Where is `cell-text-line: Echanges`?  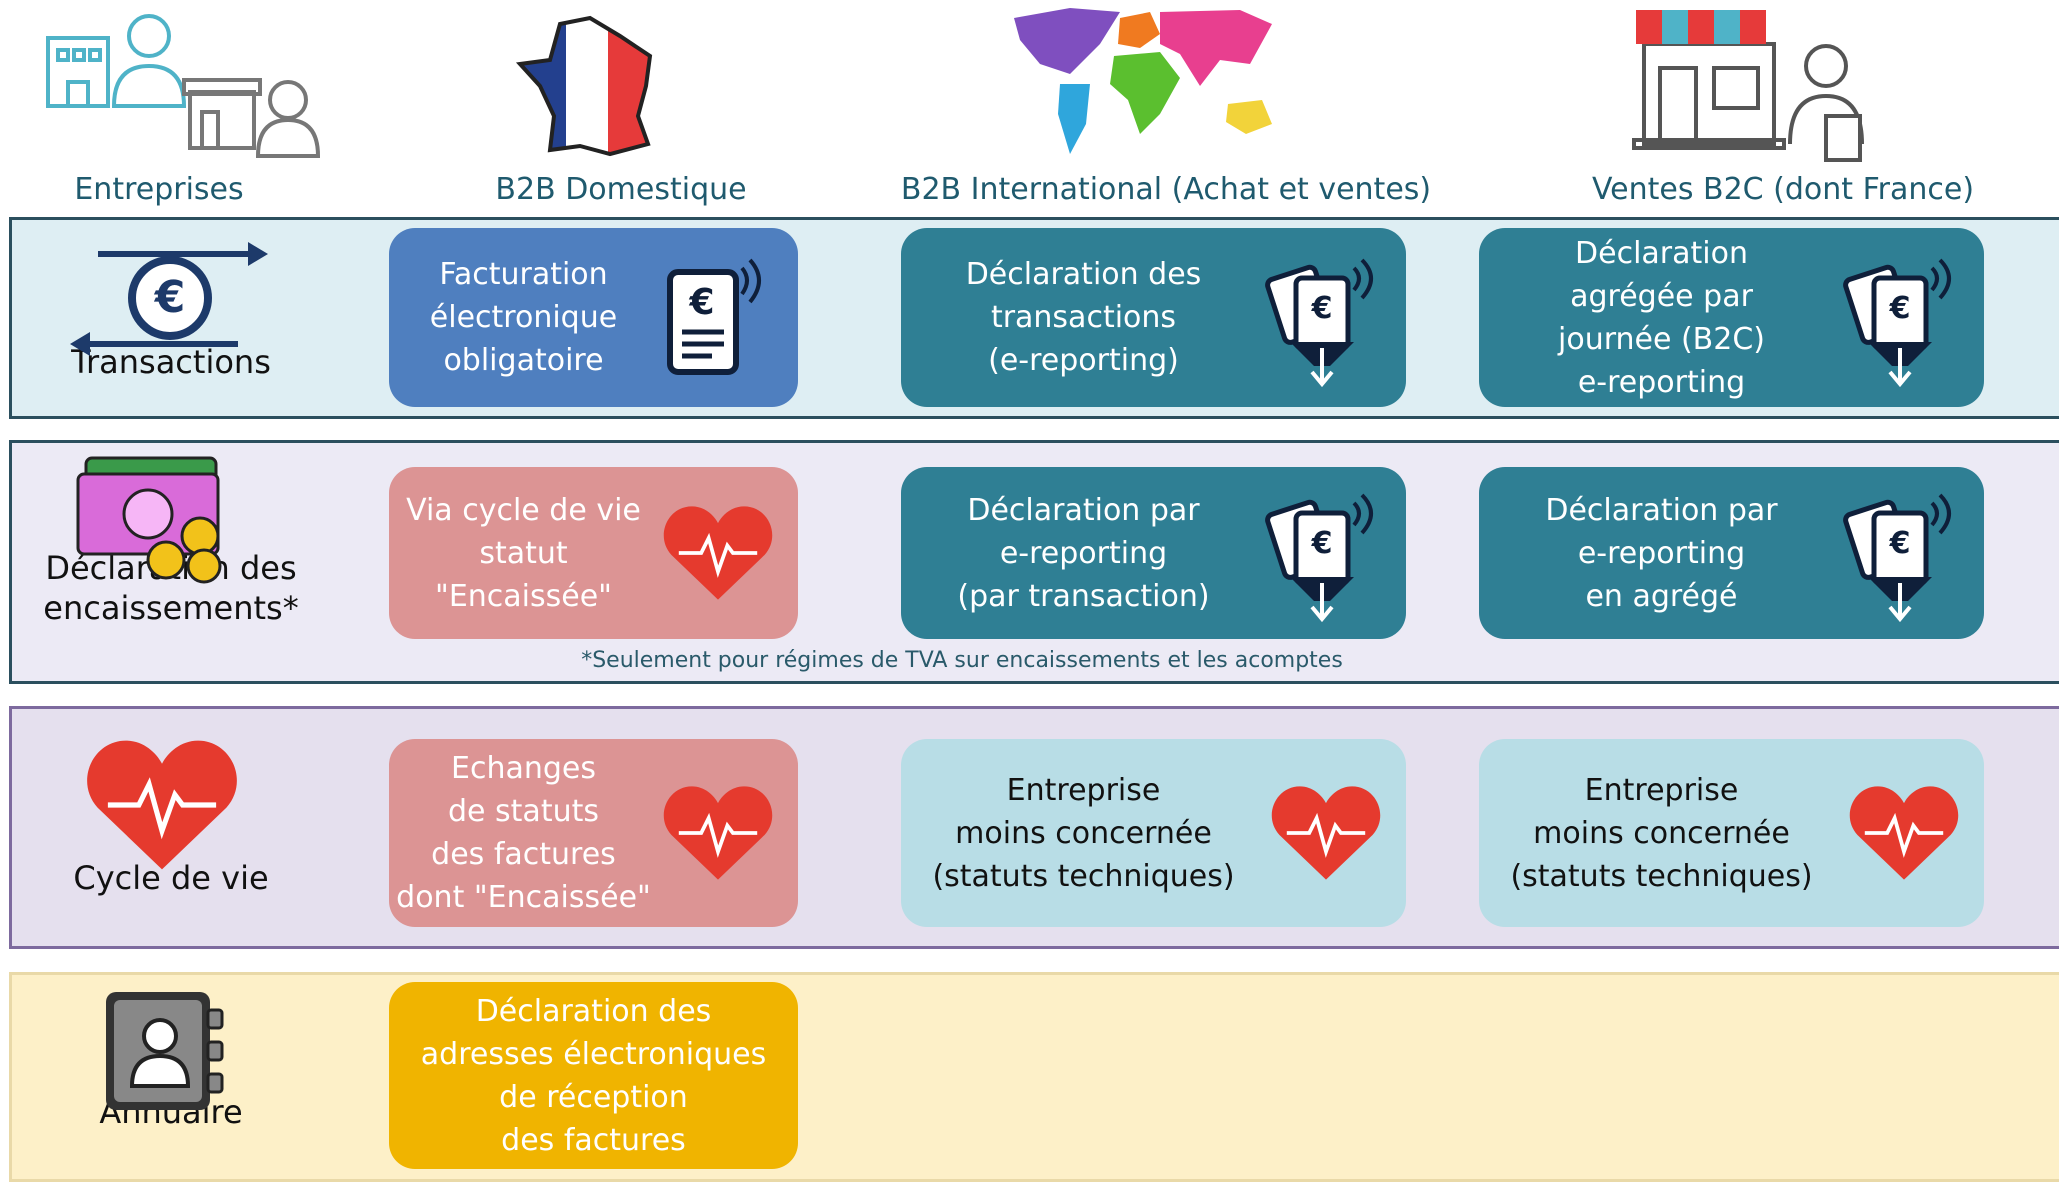
cell-text-line: Echanges is located at coordinates (523, 768).